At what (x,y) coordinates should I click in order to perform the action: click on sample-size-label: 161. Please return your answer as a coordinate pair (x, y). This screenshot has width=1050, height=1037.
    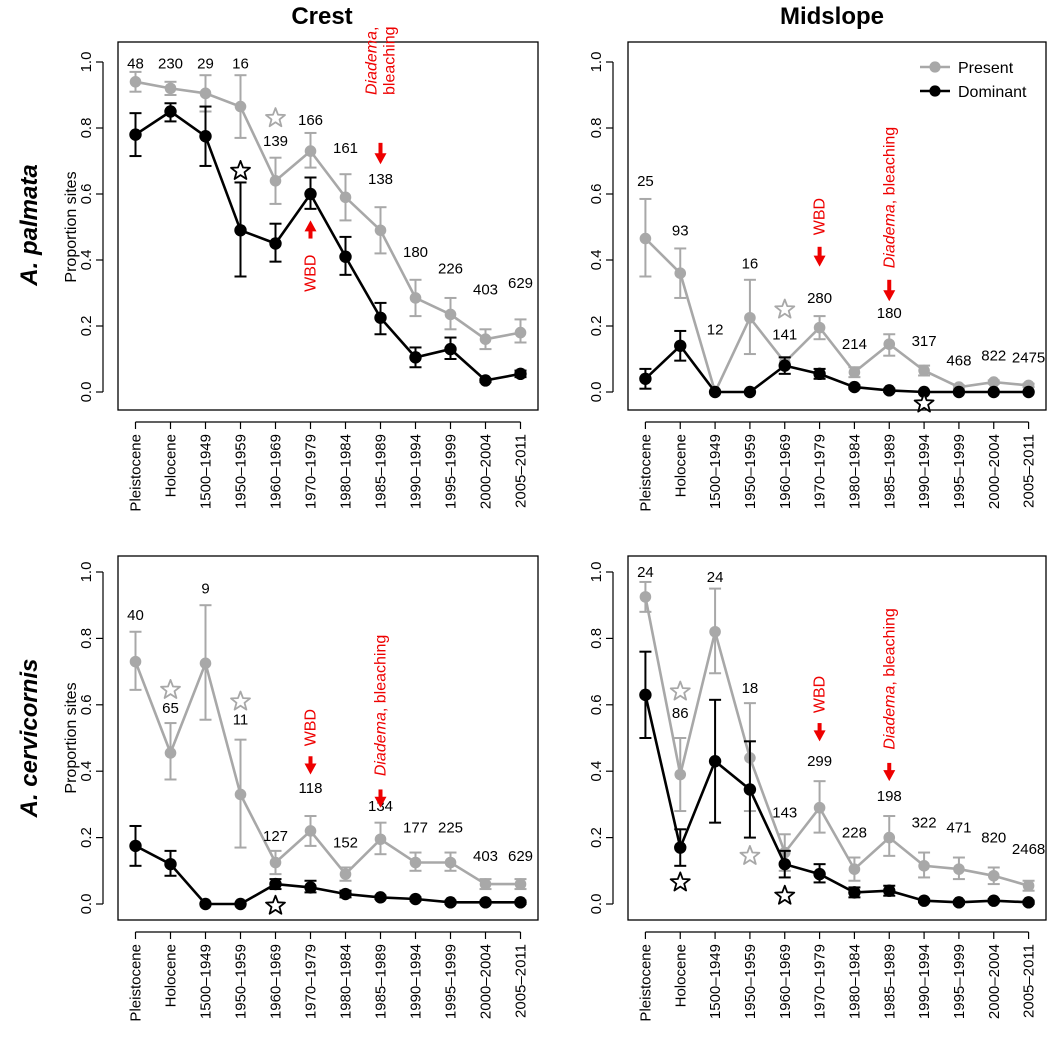
    Looking at the image, I should click on (345, 148).